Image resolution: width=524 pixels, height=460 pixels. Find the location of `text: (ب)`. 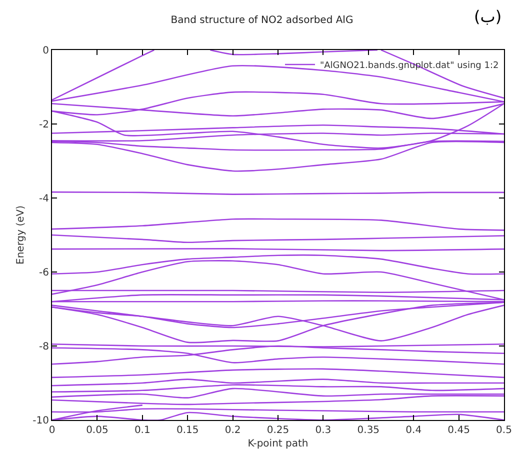

text: (ب) is located at coordinates (488, 16).